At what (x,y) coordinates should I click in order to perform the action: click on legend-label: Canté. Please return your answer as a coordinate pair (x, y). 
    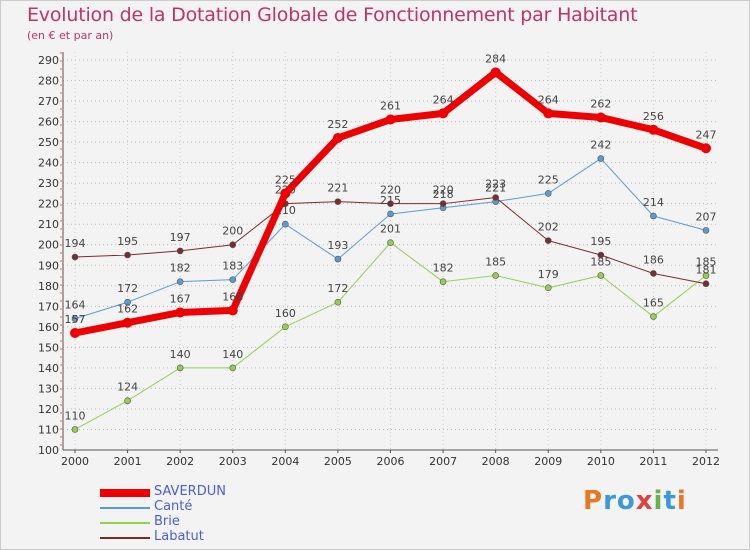
    Looking at the image, I should click on (173, 506).